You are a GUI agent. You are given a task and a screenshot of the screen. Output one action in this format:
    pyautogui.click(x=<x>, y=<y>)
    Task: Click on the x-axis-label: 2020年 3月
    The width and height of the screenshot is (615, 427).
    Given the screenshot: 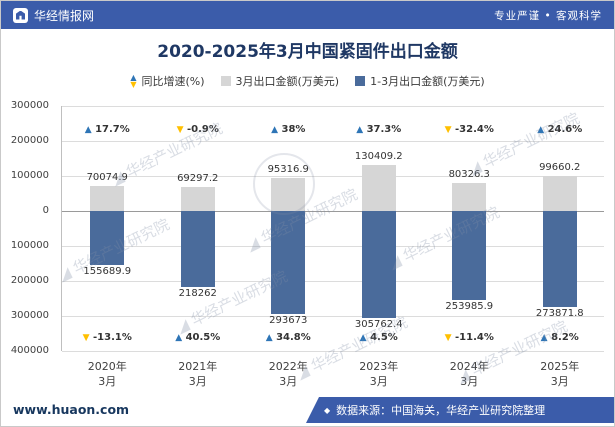 What is the action you would take?
    pyautogui.click(x=107, y=374)
    